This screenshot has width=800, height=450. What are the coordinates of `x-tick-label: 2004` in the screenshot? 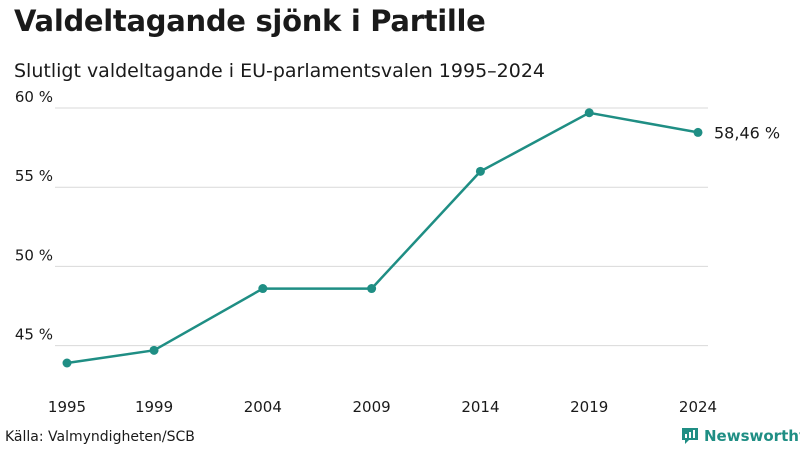 It's located at (263, 407).